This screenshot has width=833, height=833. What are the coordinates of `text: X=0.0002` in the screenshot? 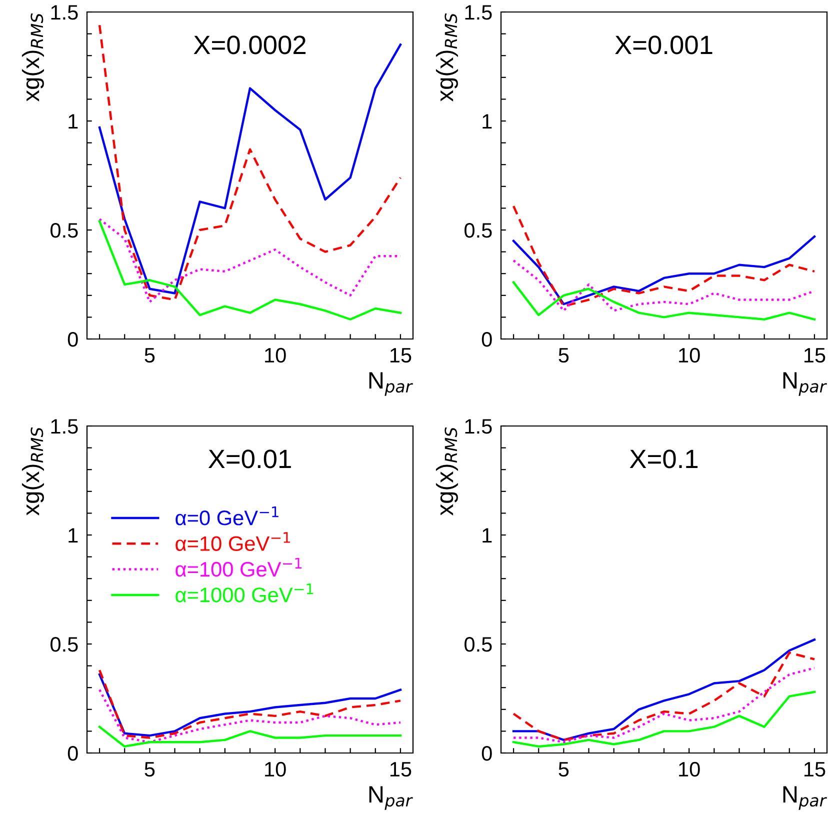 It's located at (250, 45).